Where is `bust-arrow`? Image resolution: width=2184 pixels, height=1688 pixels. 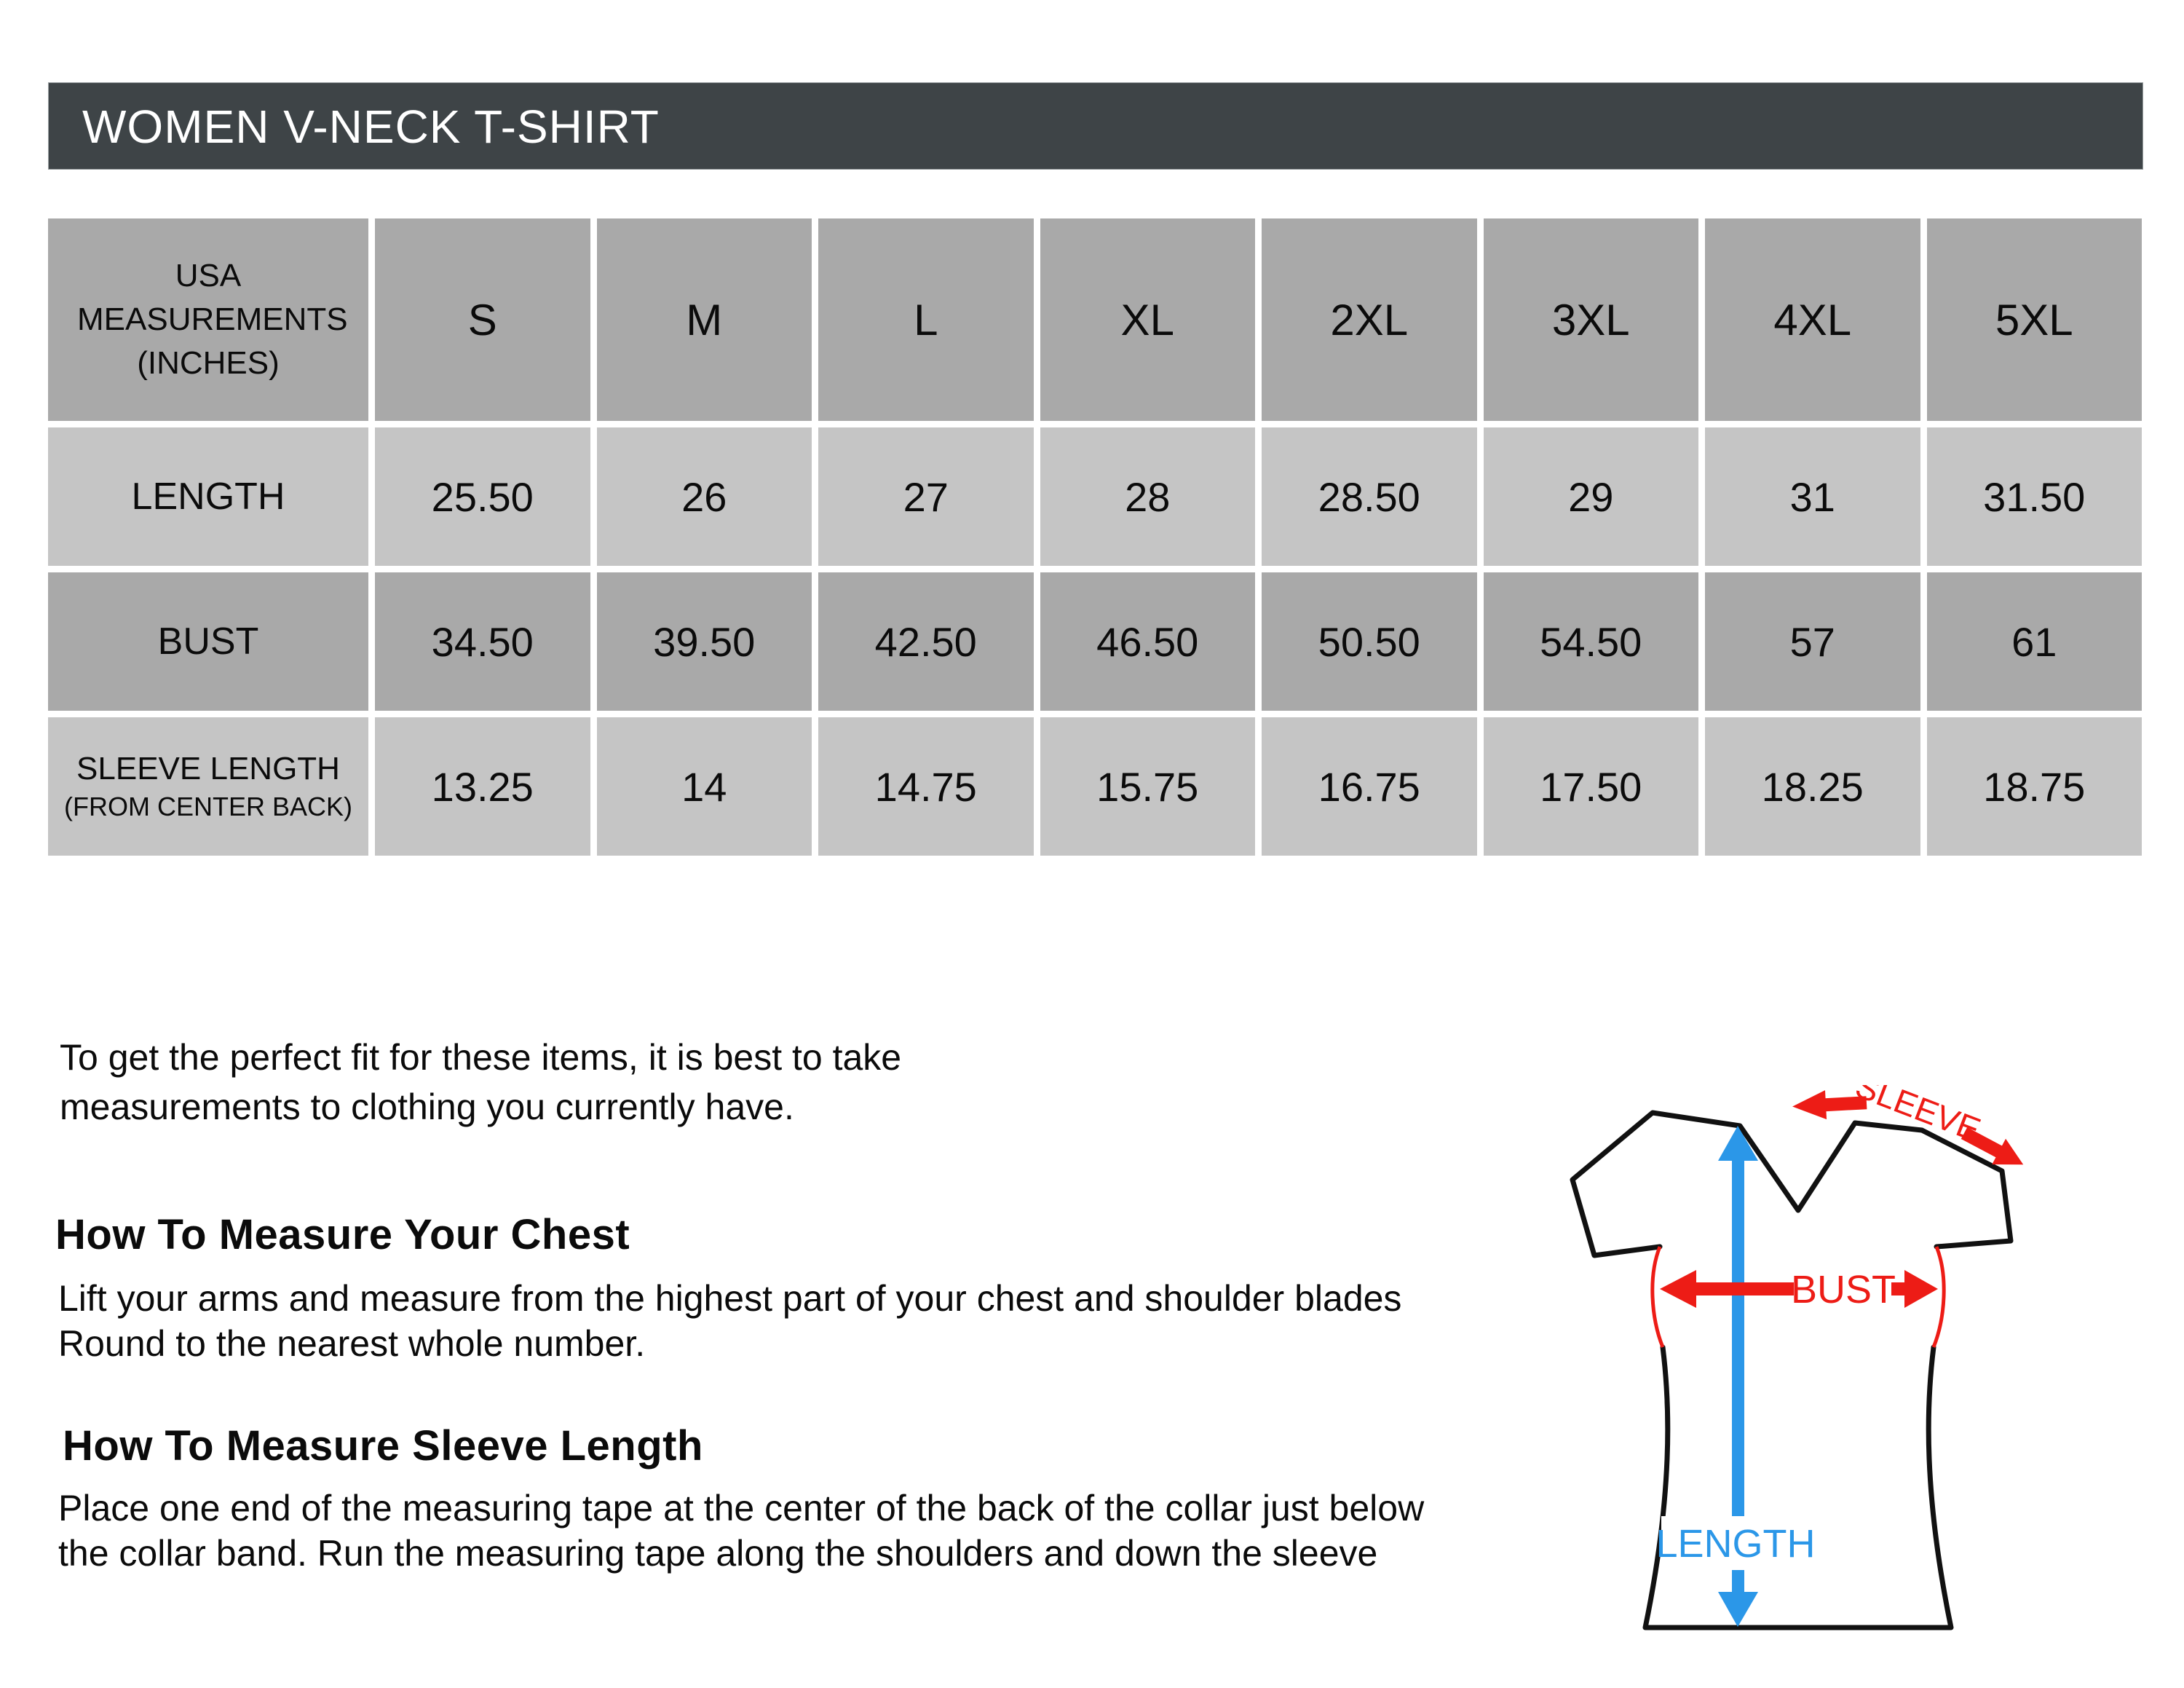
bust-arrow is located at coordinates (1799, 1289).